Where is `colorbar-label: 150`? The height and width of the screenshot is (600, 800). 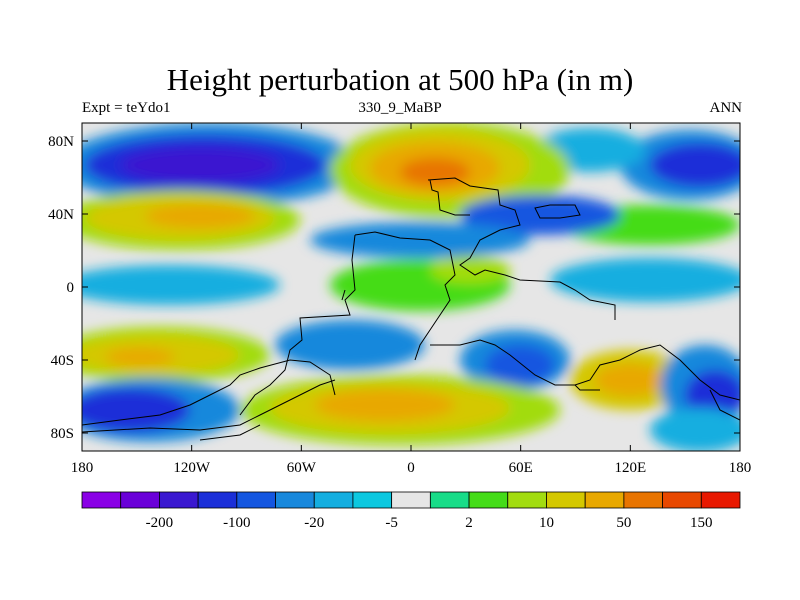 colorbar-label: 150 is located at coordinates (701, 523).